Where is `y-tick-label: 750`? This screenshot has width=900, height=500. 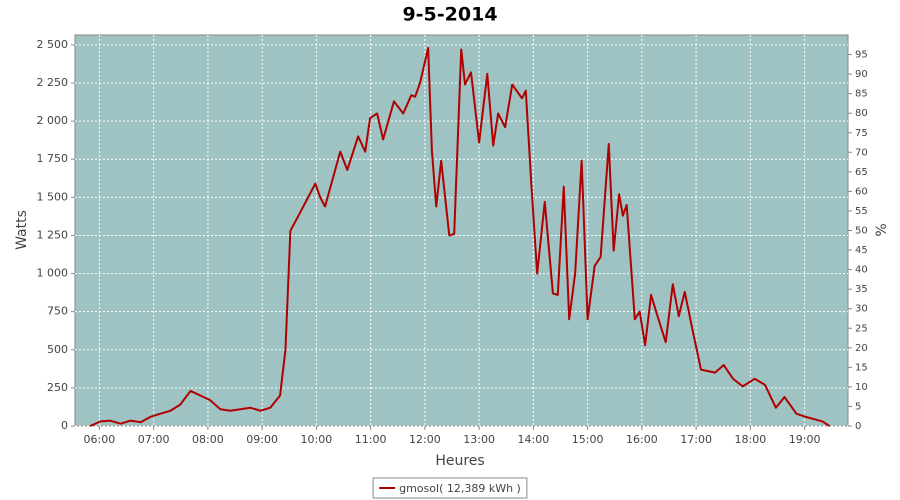 y-tick-label: 750 is located at coordinates (57, 311).